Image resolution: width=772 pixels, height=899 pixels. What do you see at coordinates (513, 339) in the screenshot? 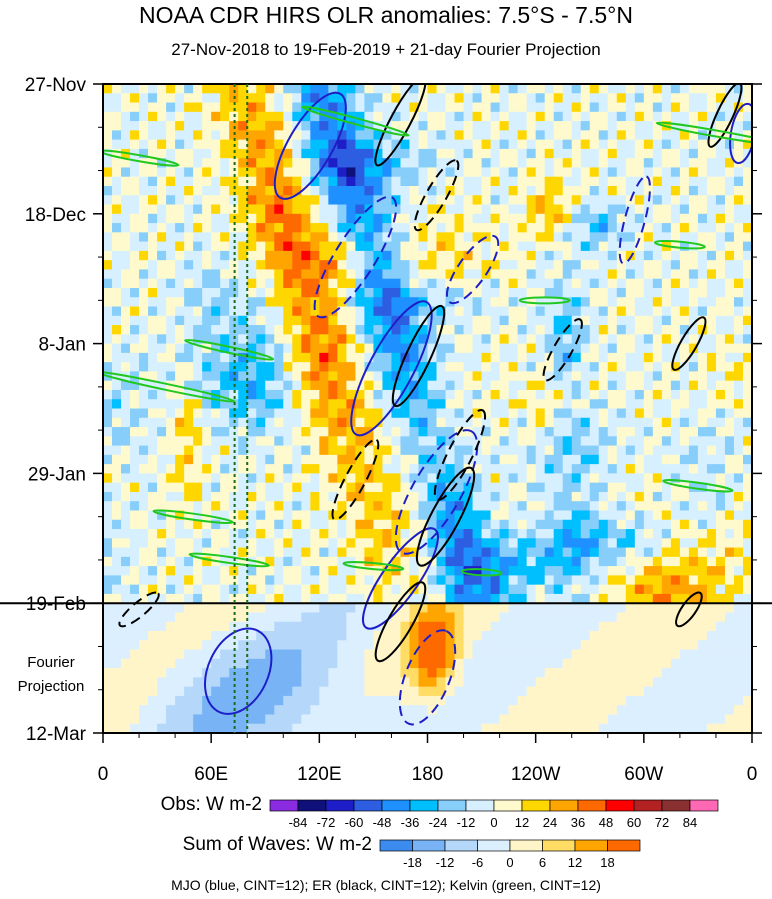
I see `heatmap-cell-1989` at bounding box center [513, 339].